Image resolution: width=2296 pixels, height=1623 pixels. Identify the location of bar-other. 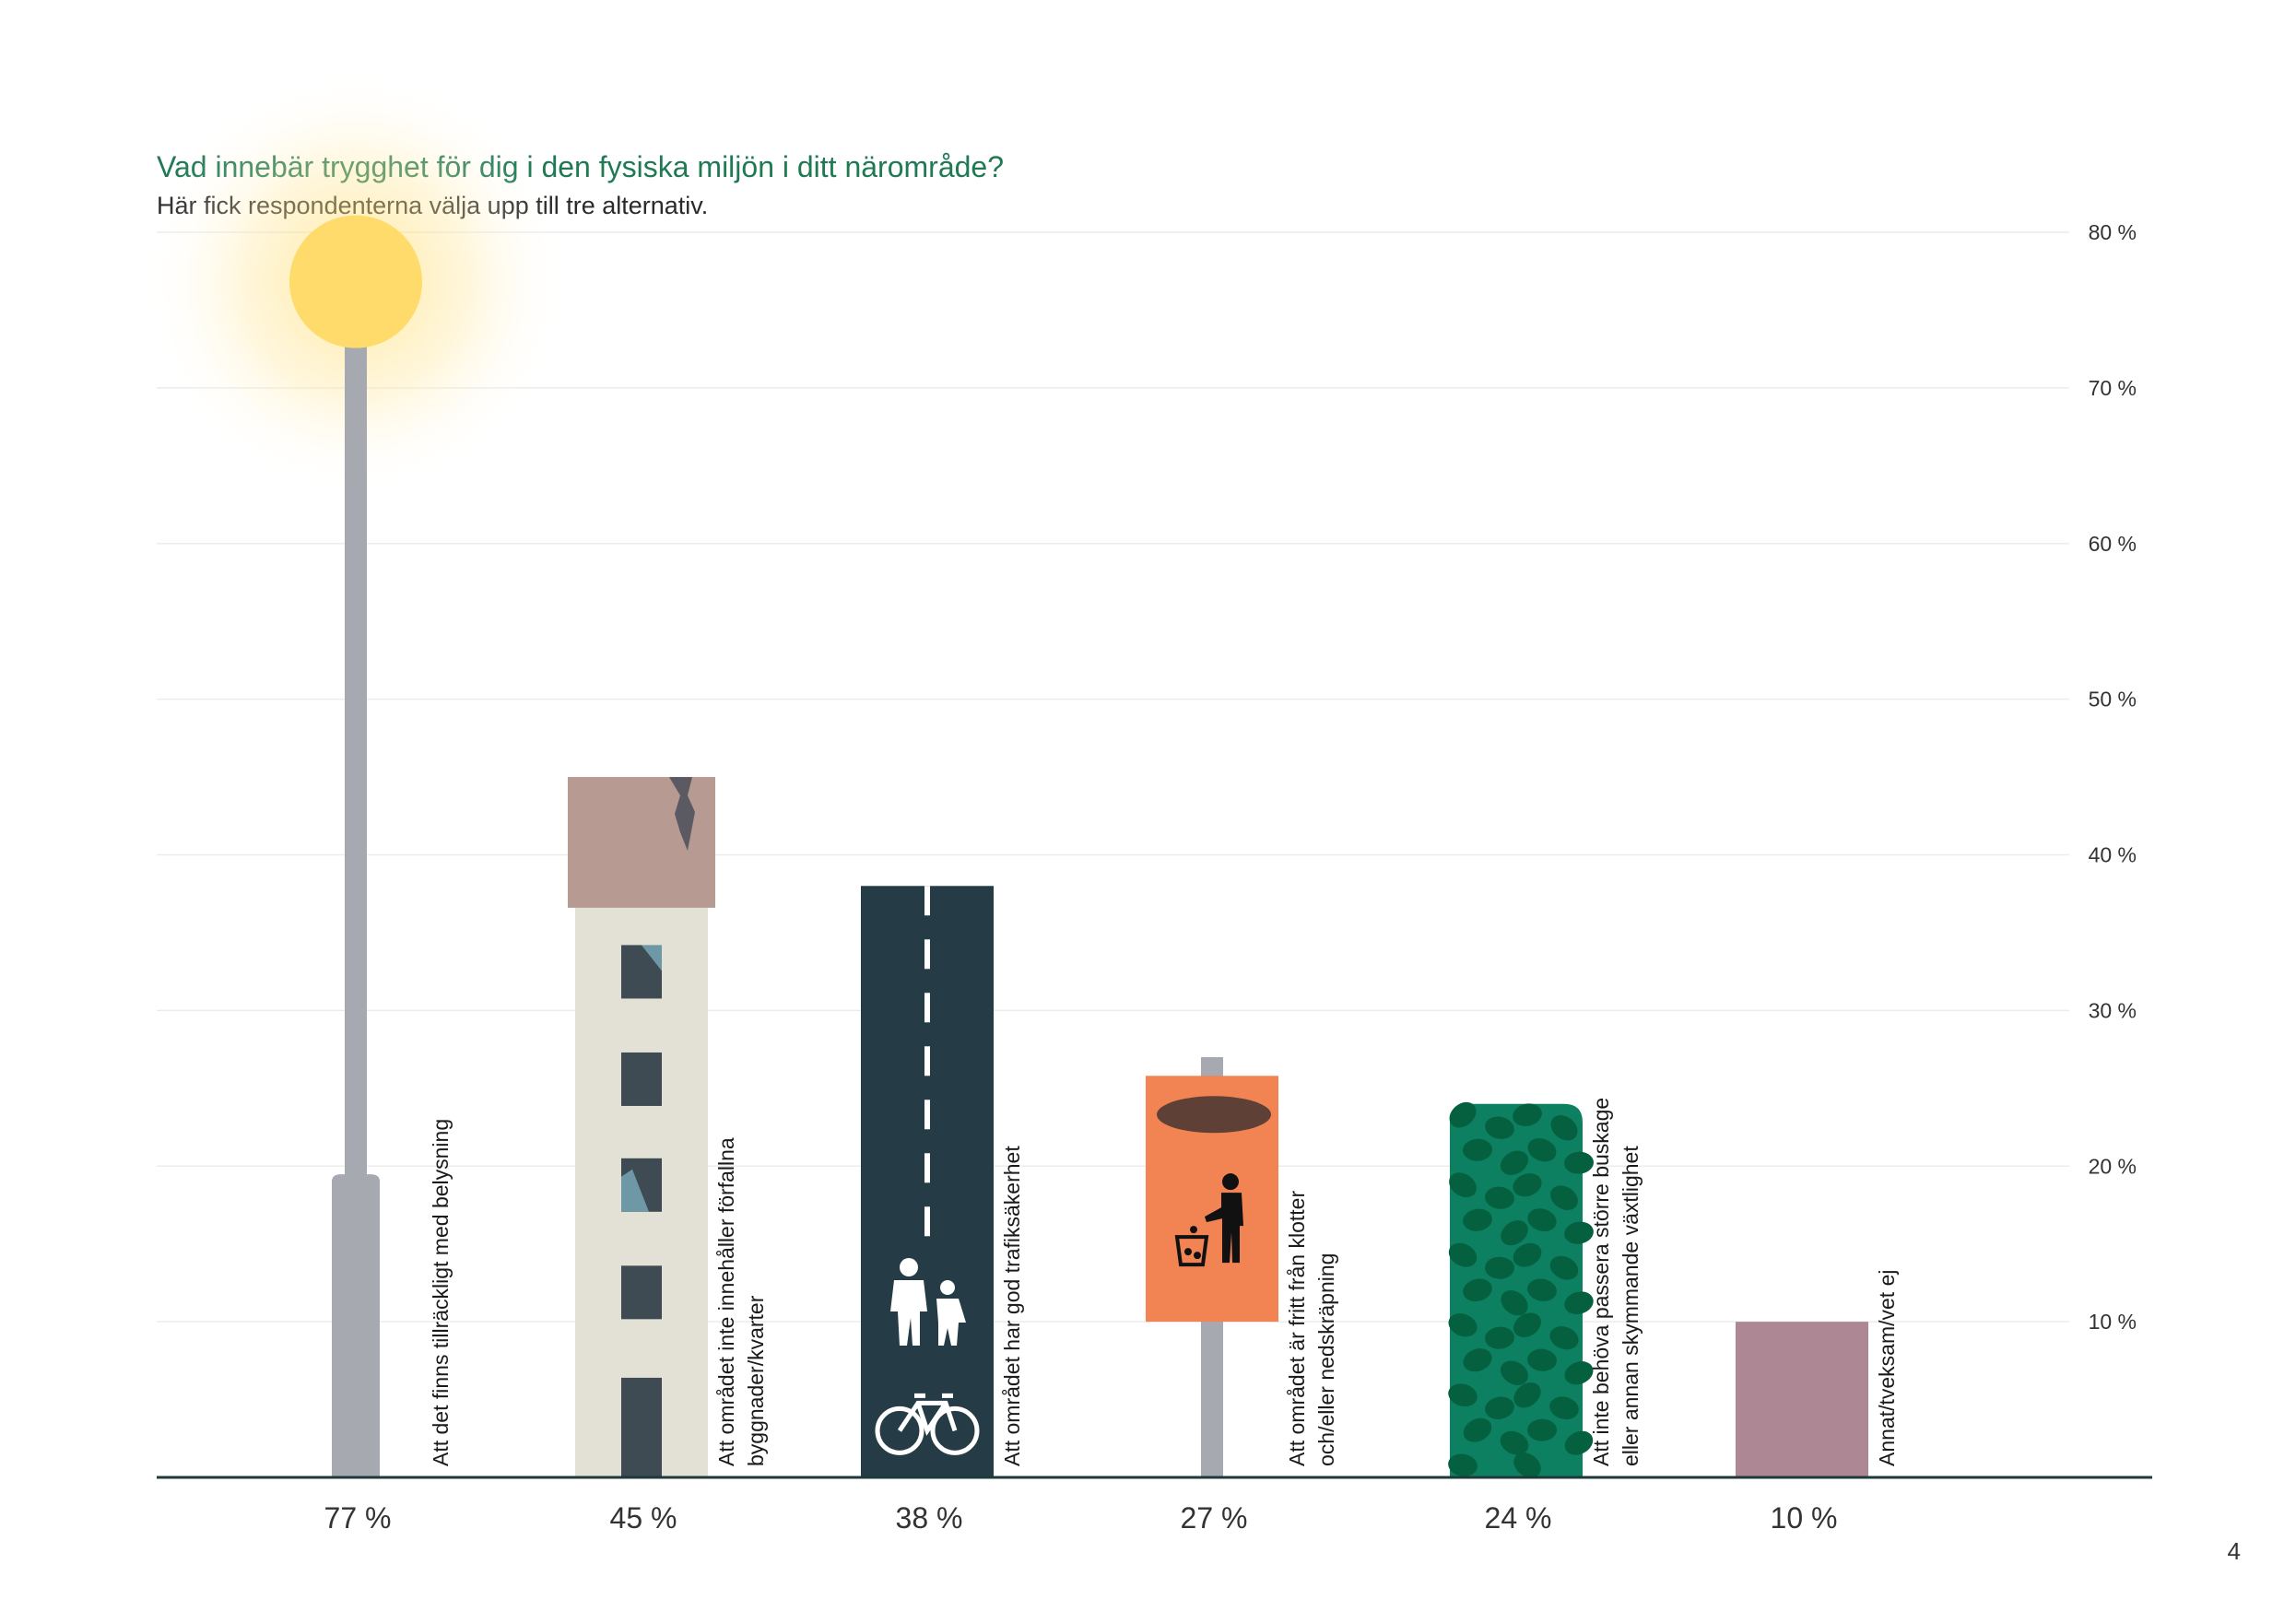
(1802, 1399).